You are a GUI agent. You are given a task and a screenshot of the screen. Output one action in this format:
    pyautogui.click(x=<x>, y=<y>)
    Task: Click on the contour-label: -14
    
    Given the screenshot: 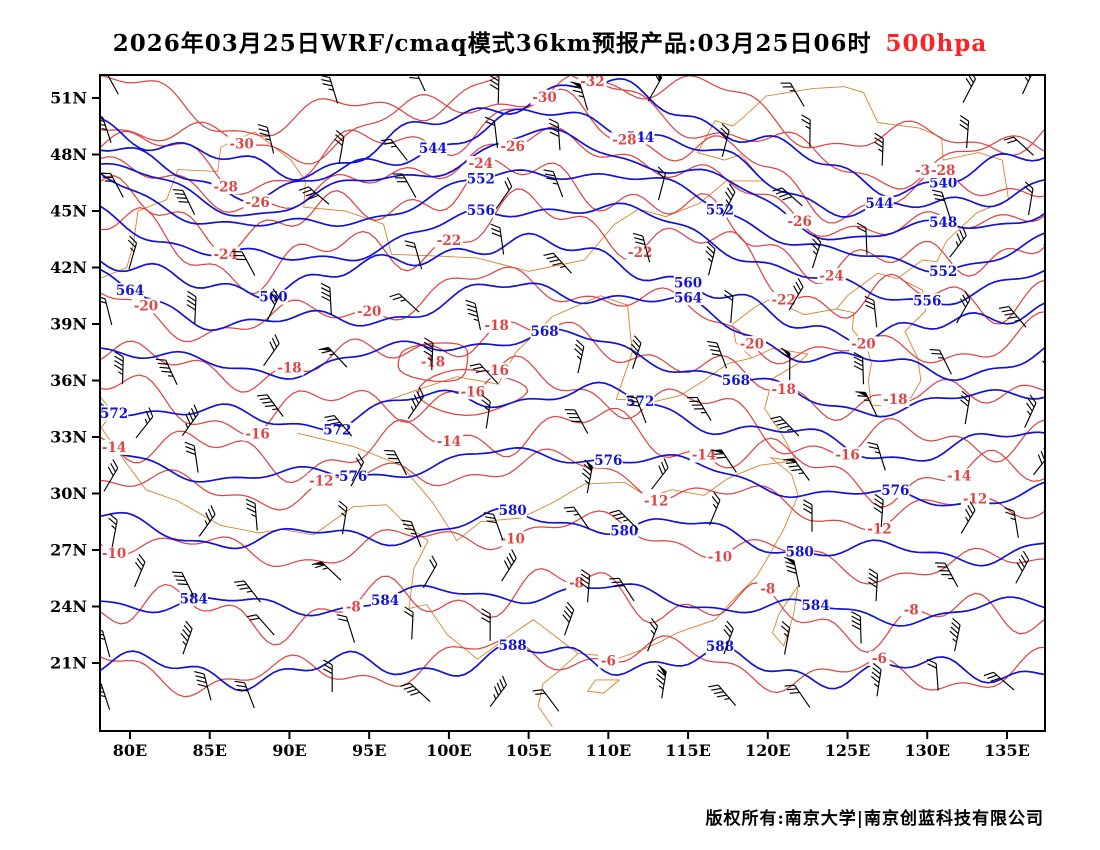 What is the action you would take?
    pyautogui.click(x=114, y=448)
    